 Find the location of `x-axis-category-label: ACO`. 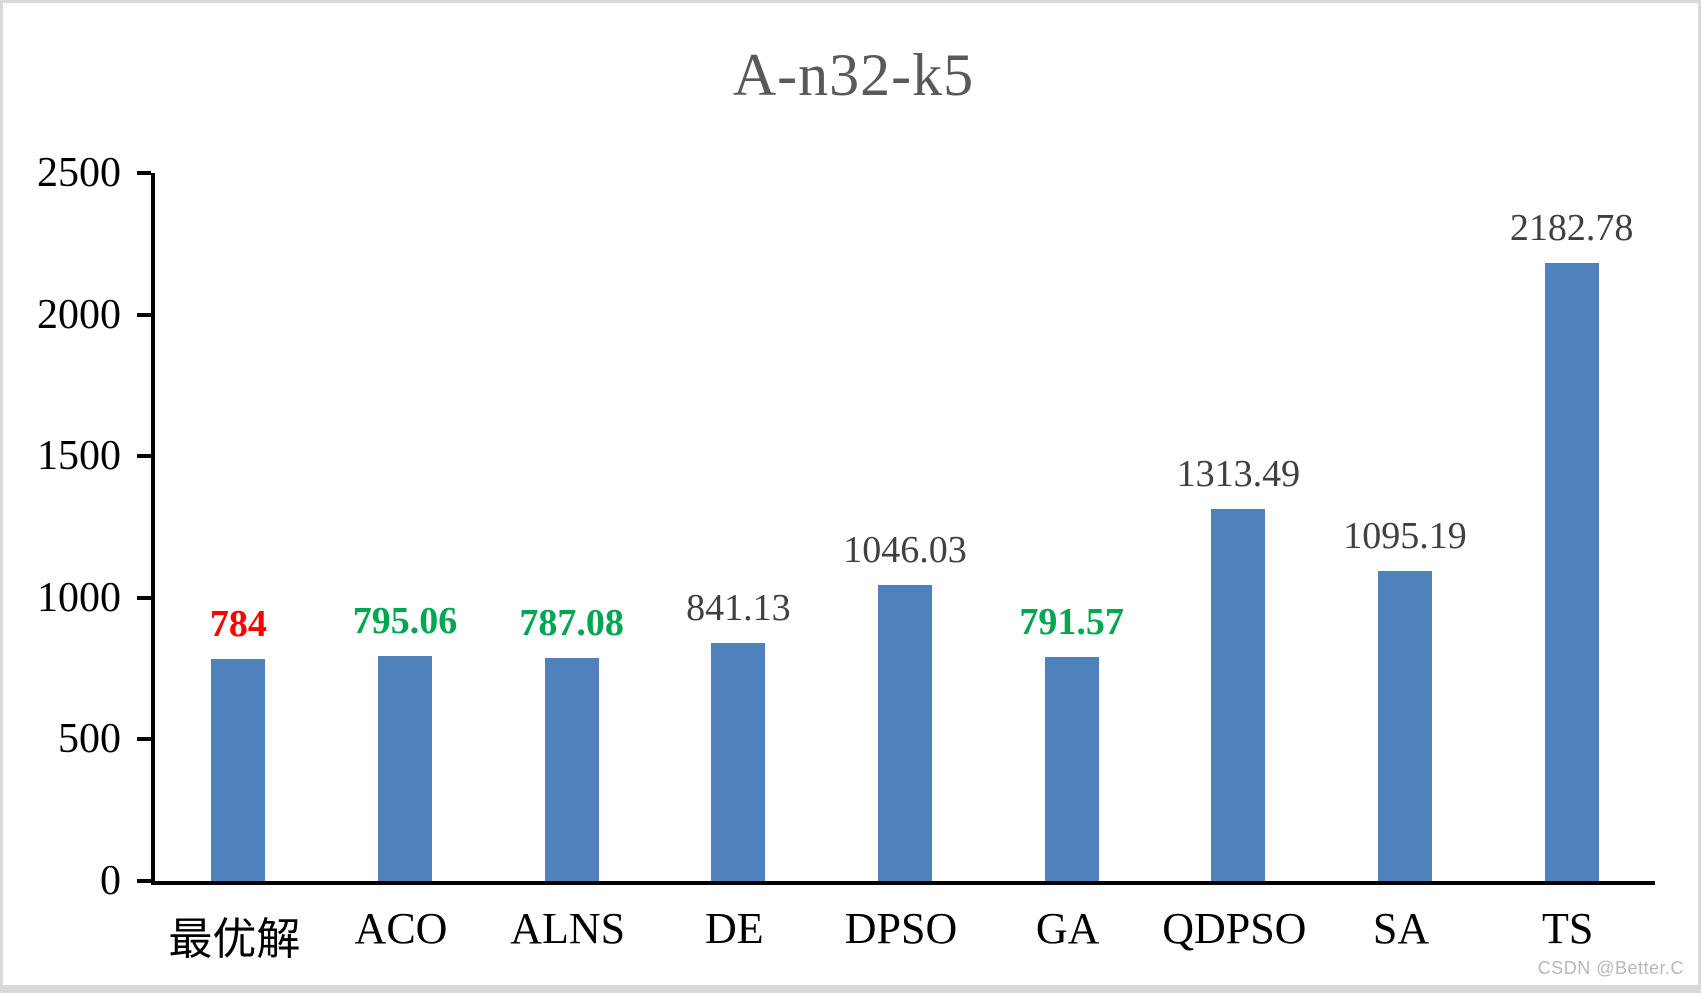

x-axis-category-label: ACO is located at coordinates (401, 928).